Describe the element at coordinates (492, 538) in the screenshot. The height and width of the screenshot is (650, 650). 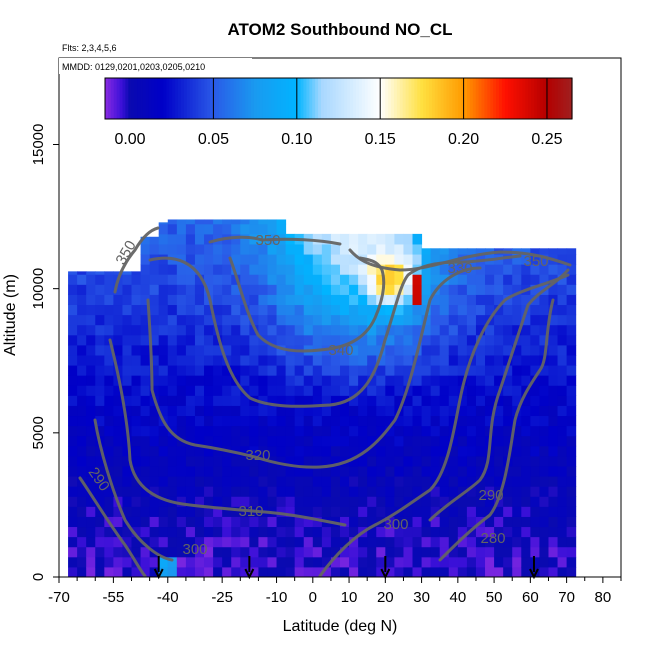
I see `contour-label-280: 280` at that location.